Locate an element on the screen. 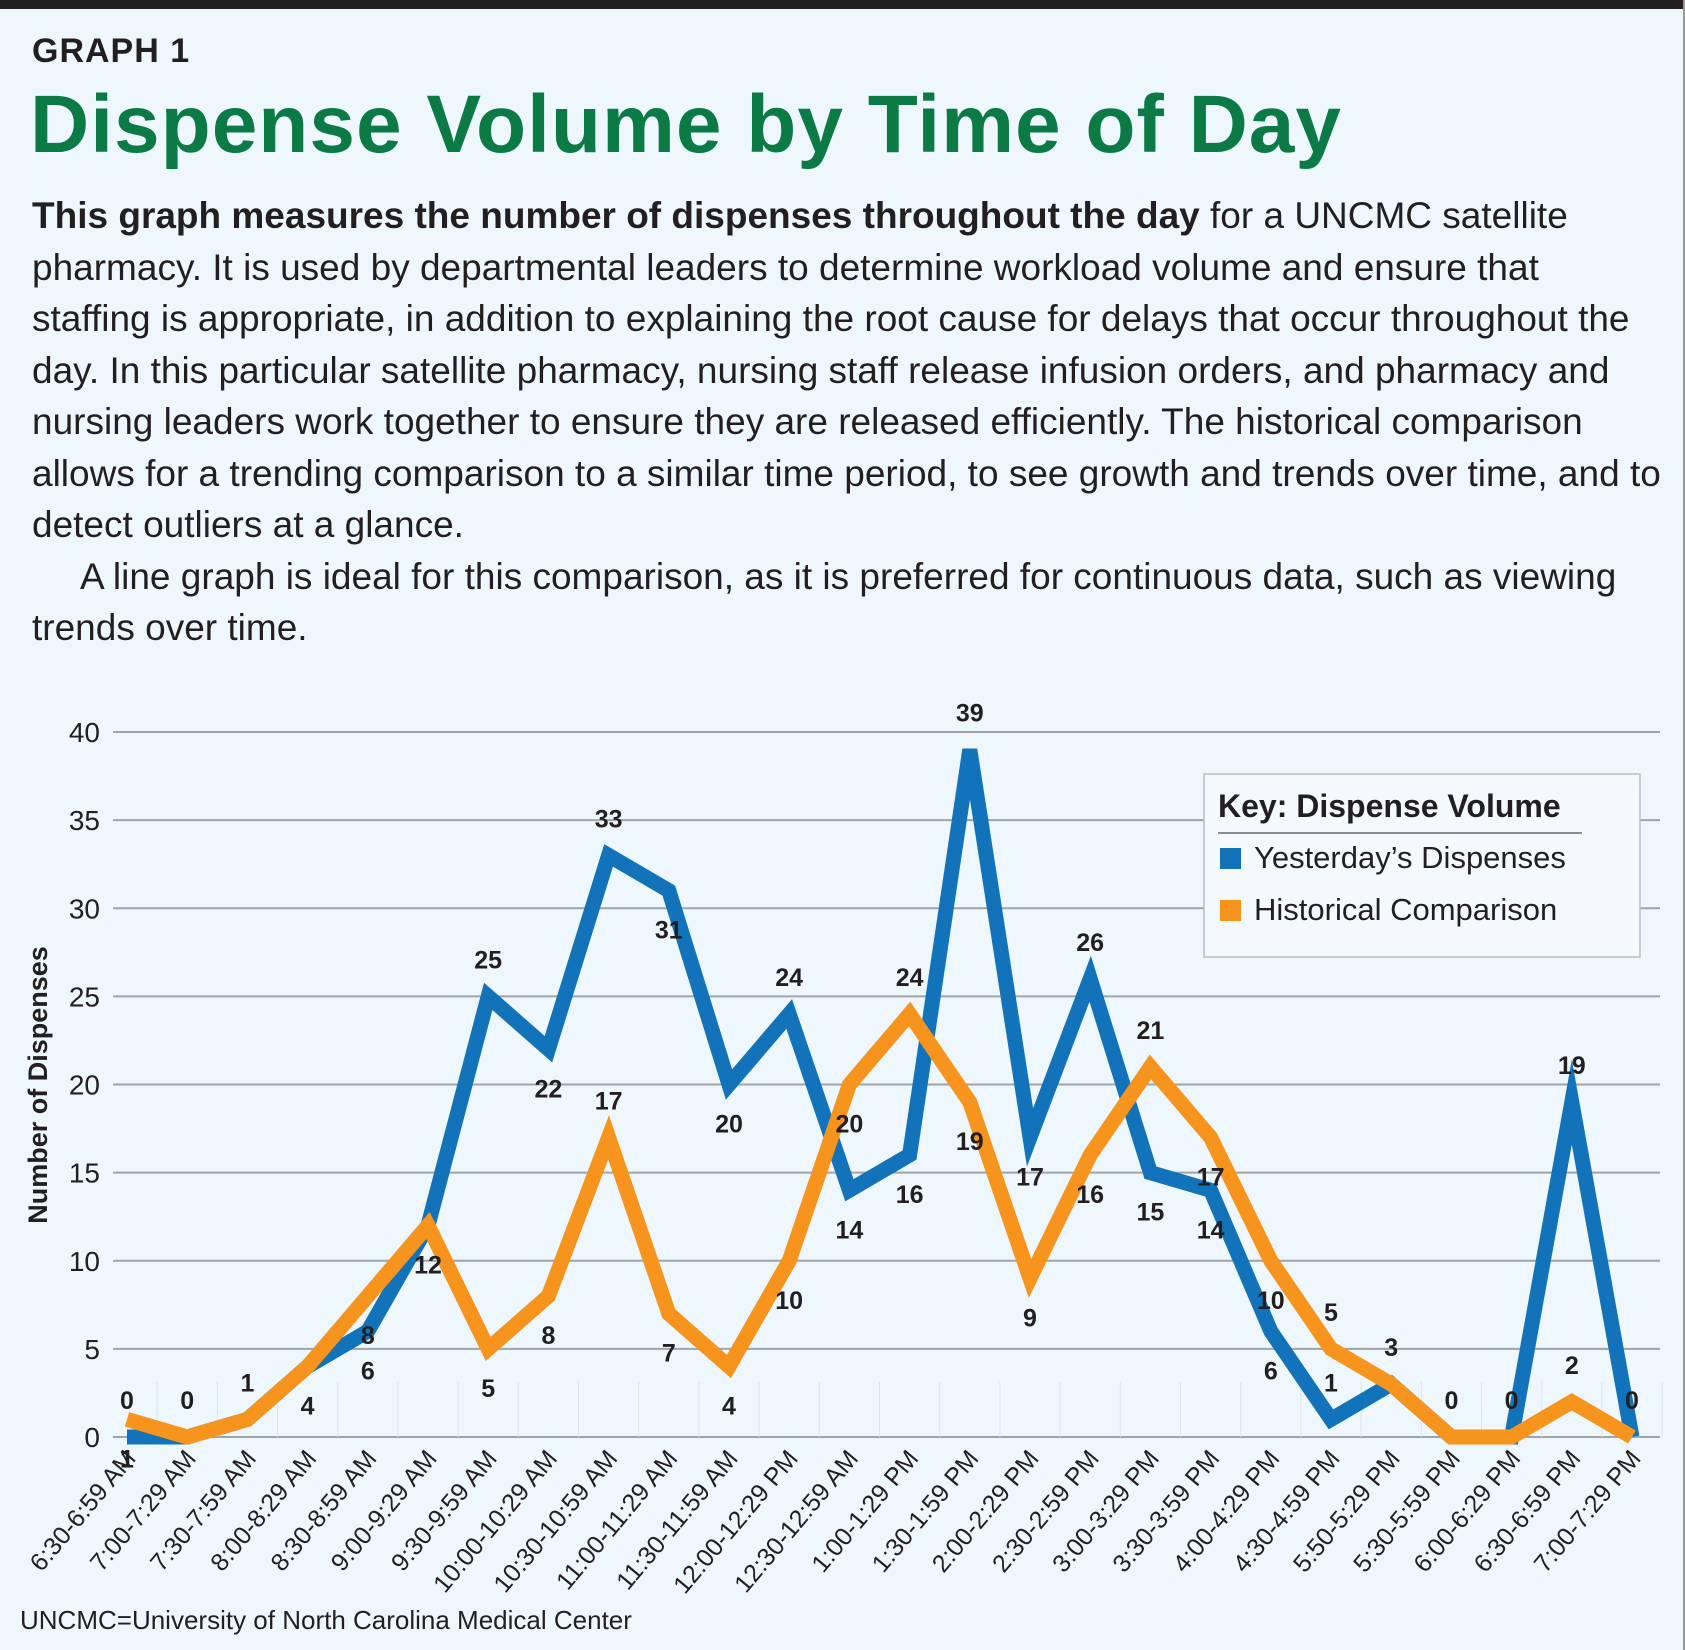 The height and width of the screenshot is (1650, 1685). legend-title: Key: Dispense Volume is located at coordinates (1389, 806).